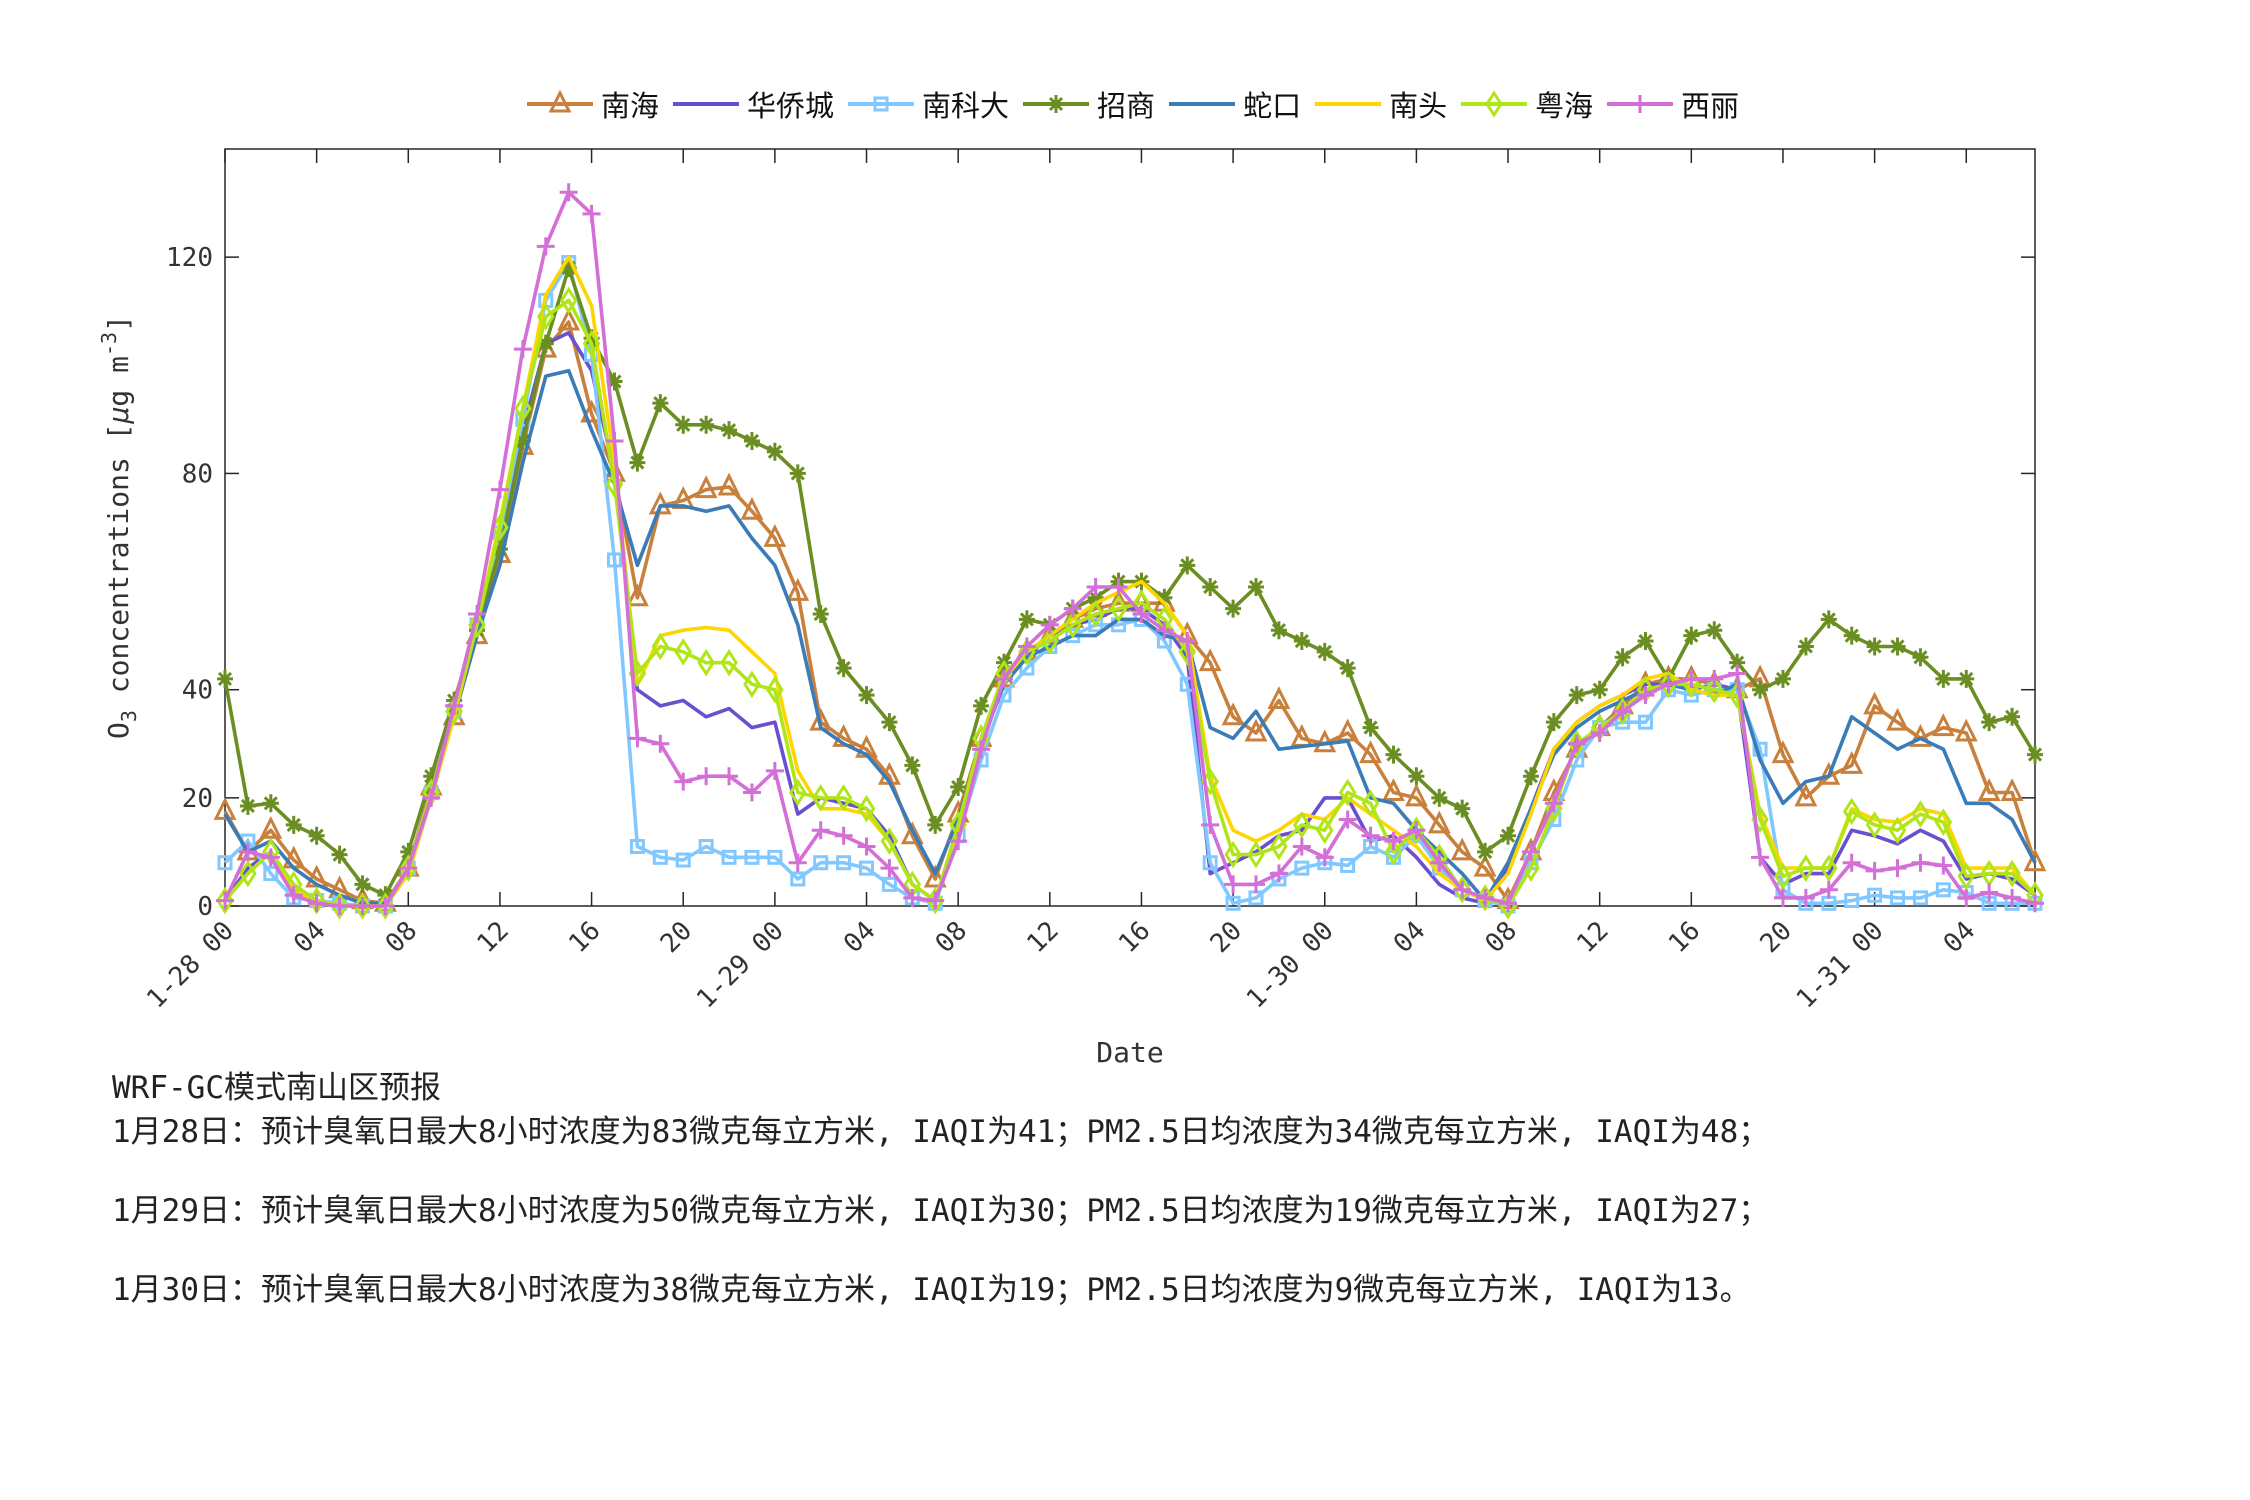 Image resolution: width=2250 pixels, height=1500 pixels. What do you see at coordinates (752, 104) in the screenshot?
I see `legend-item: 华侨城` at bounding box center [752, 104].